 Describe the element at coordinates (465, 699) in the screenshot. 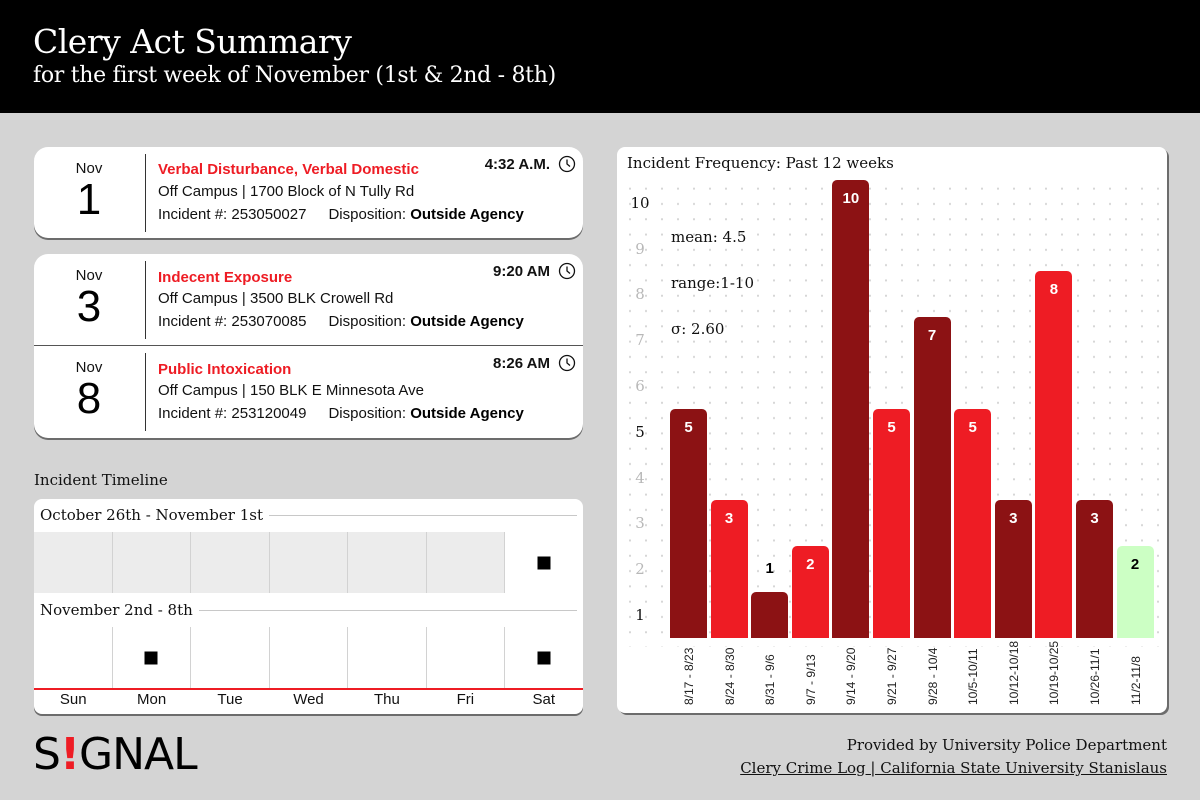

I see `day-label: Fri` at that location.